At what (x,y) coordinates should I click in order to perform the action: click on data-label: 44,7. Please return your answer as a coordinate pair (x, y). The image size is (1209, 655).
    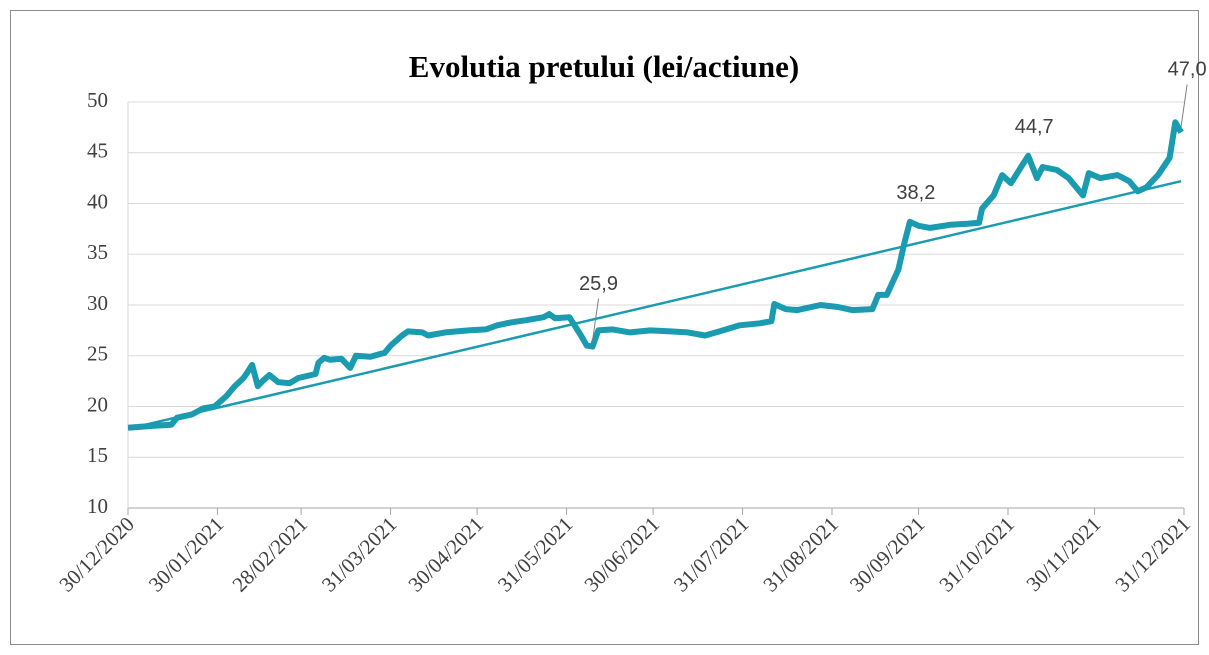
    Looking at the image, I should click on (1034, 127).